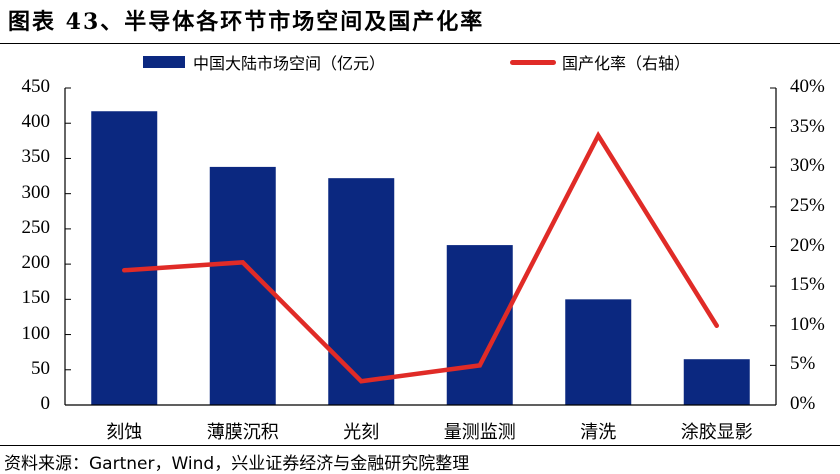 This screenshot has width=840, height=474. What do you see at coordinates (36, 298) in the screenshot?
I see `left-tick-label: 150` at bounding box center [36, 298].